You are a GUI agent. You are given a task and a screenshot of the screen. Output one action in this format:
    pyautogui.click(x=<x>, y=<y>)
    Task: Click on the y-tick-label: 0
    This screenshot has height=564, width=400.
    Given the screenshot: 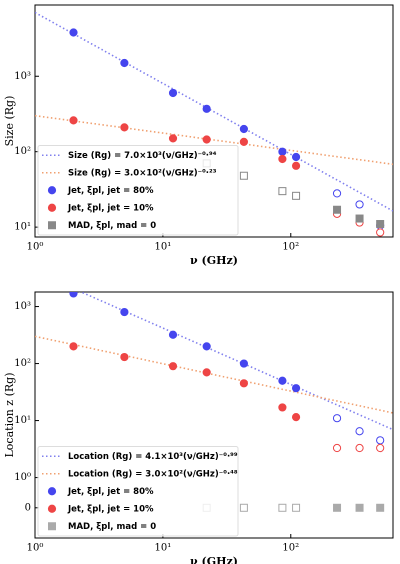 What is the action you would take?
    pyautogui.click(x=28, y=507)
    